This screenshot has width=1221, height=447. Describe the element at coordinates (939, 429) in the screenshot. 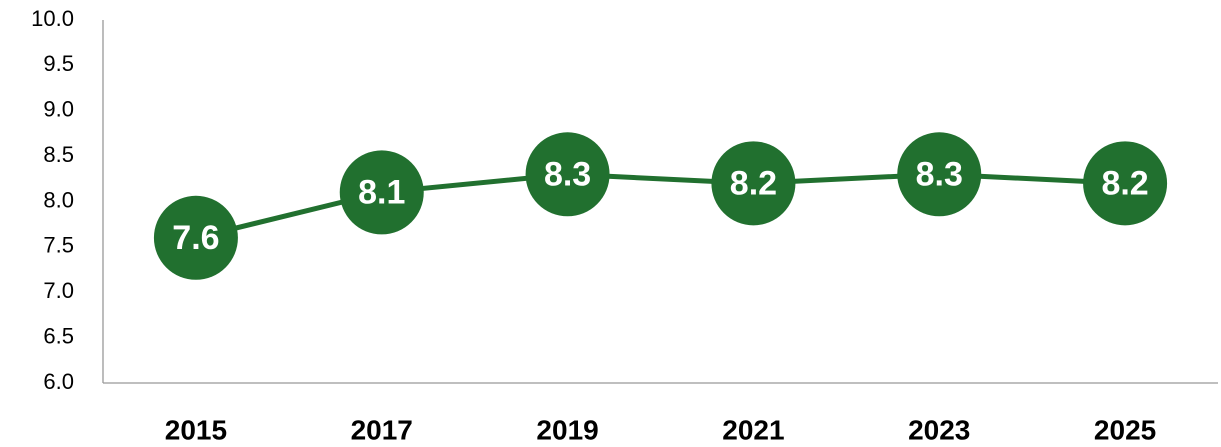

I see `x-tick-label: 2023` at that location.